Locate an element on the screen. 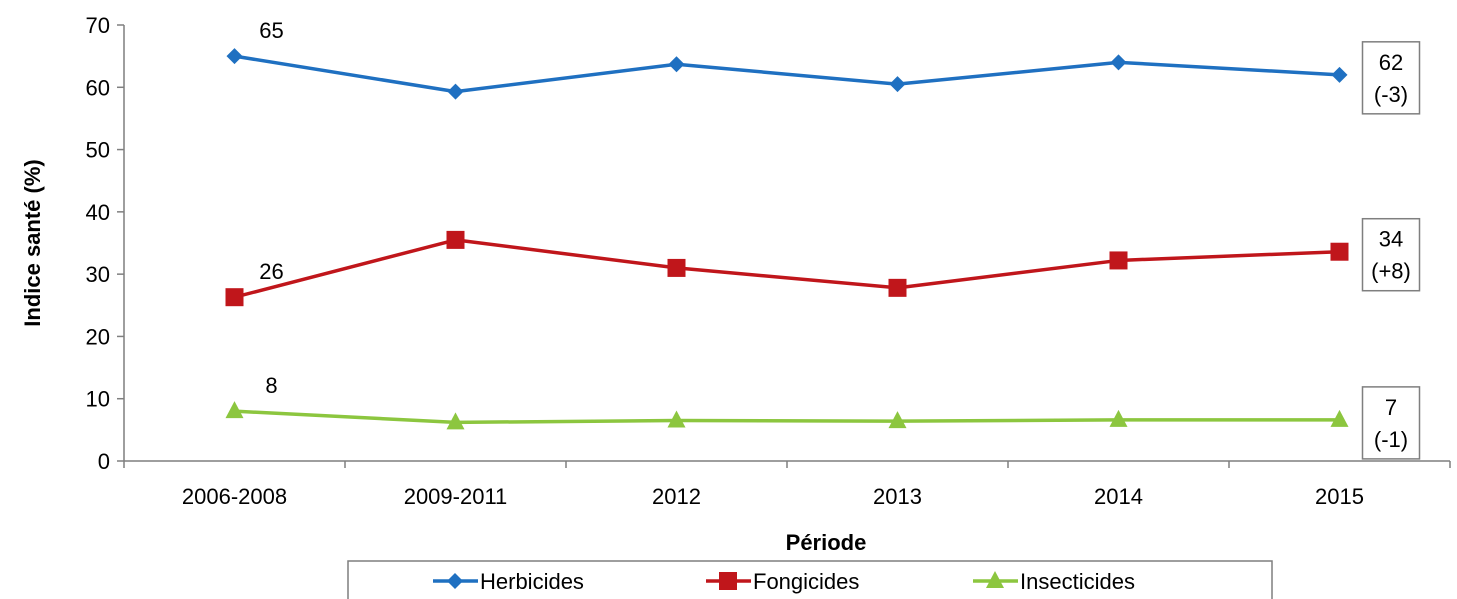 Image resolution: width=1457 pixels, height=599 pixels. x-axis-title: Période is located at coordinates (826, 542).